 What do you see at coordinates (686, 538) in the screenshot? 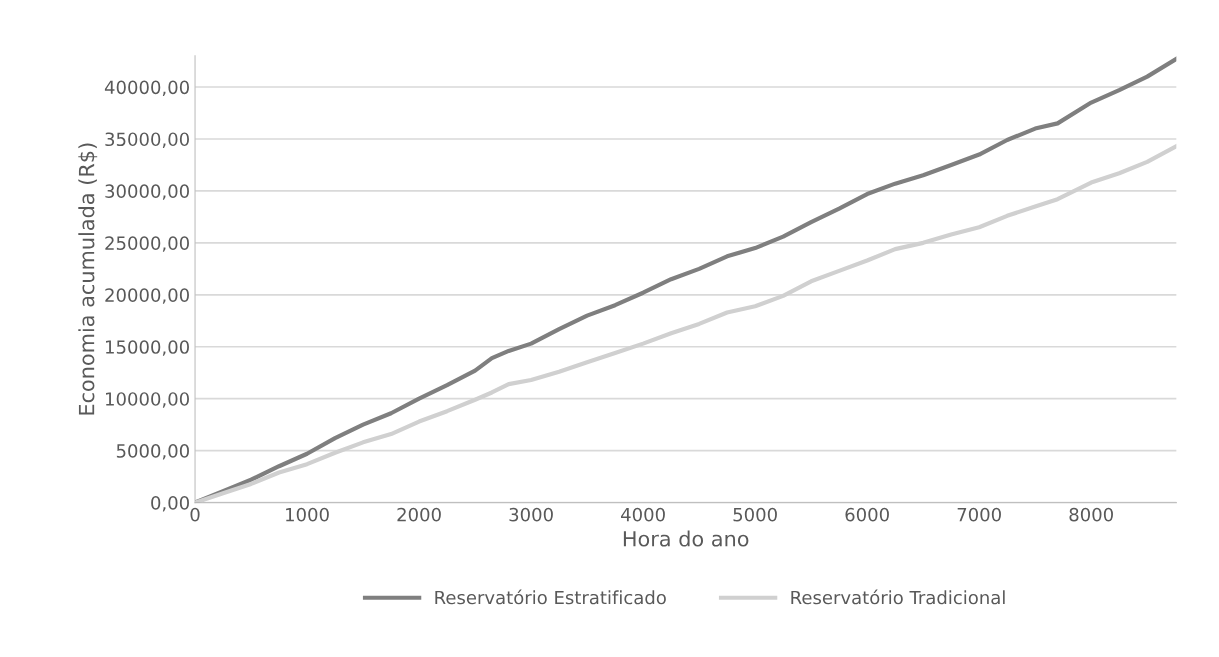
I see `x-axis-title: Hora do ano` at bounding box center [686, 538].